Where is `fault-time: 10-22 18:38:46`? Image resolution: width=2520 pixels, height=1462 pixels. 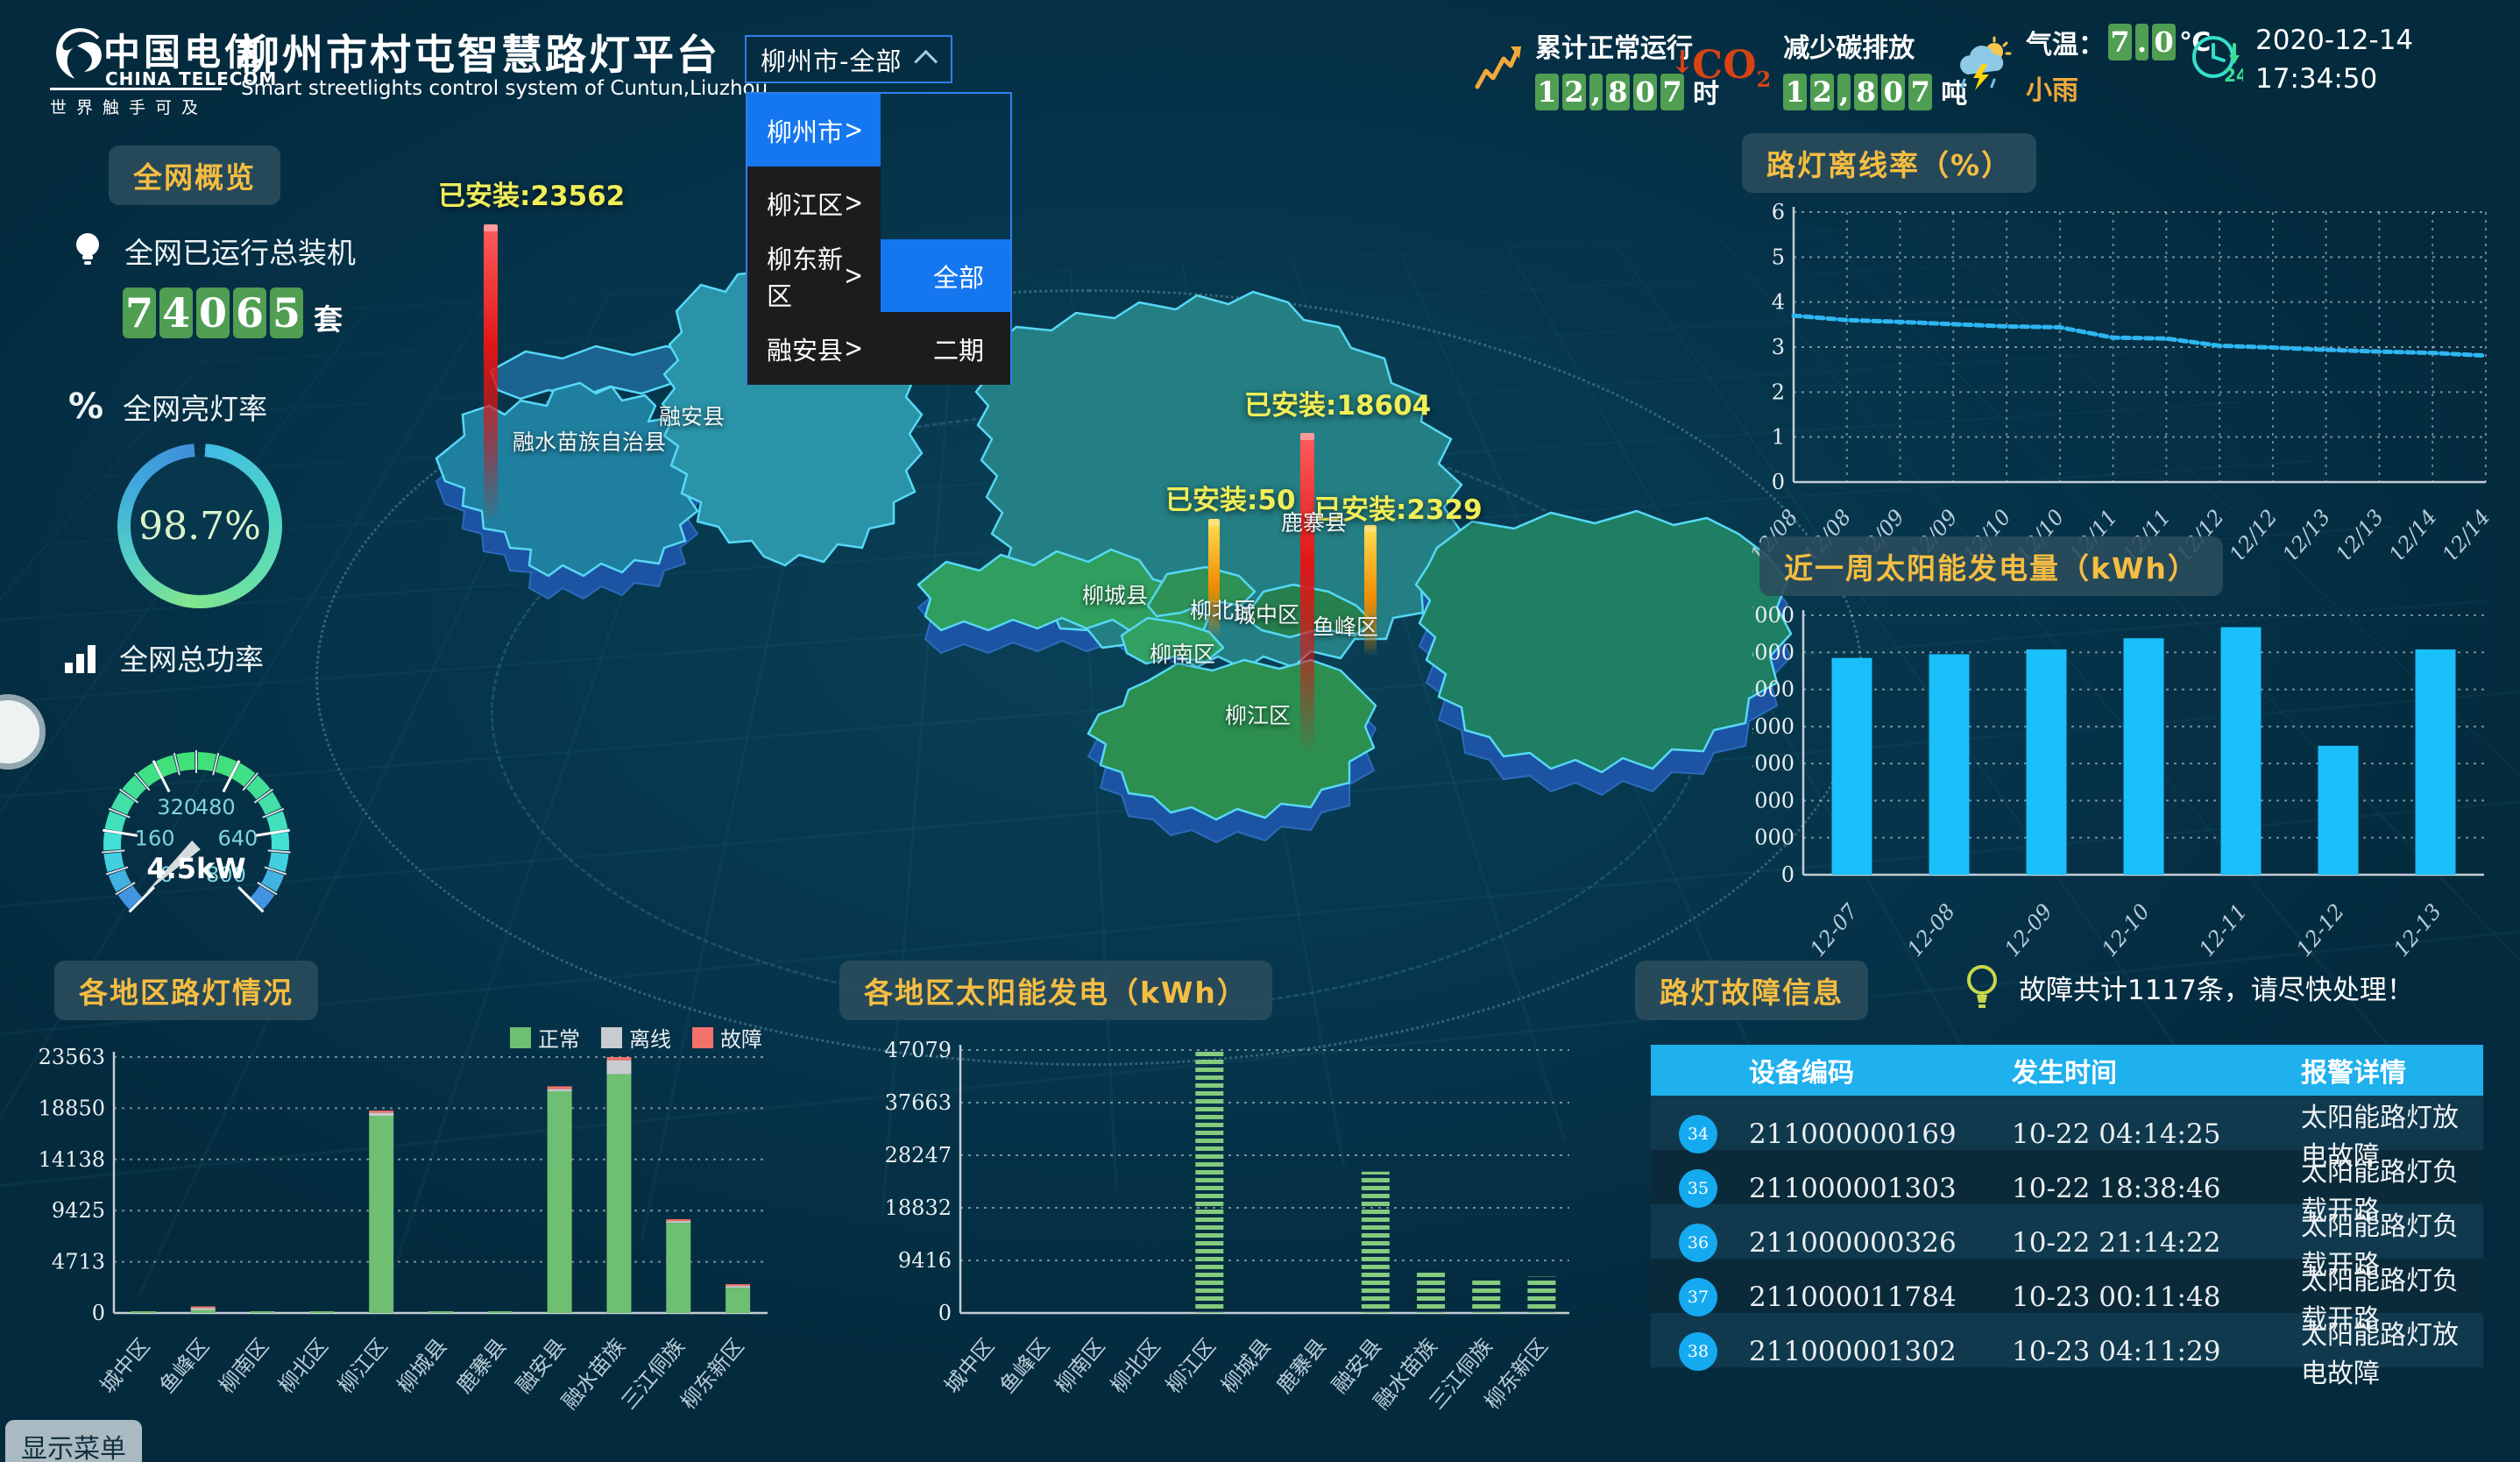 fault-time: 10-22 18:38:46 is located at coordinates (2116, 1188).